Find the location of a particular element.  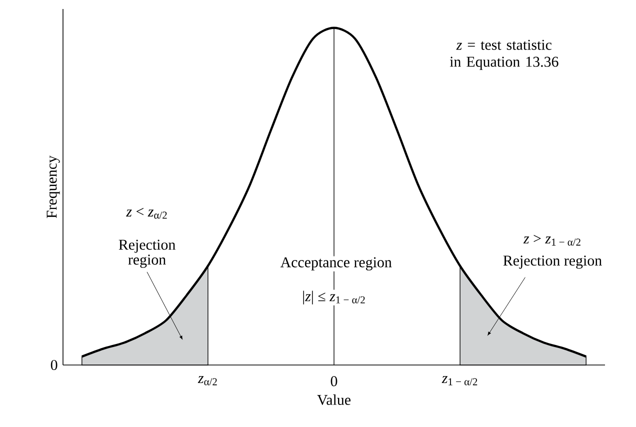

annotation: z > z$_{1 − α/2}$ is located at coordinates (551, 240).